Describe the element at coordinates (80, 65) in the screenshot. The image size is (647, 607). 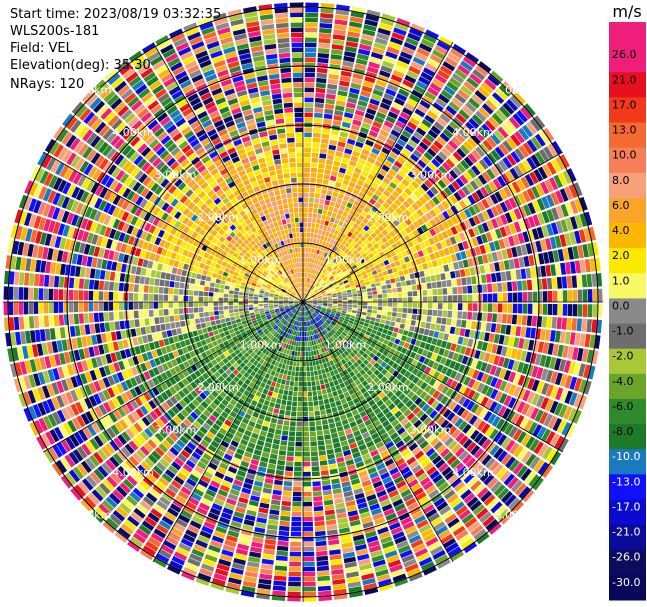
I see `elevation: Elevation(deg): 35.30` at that location.